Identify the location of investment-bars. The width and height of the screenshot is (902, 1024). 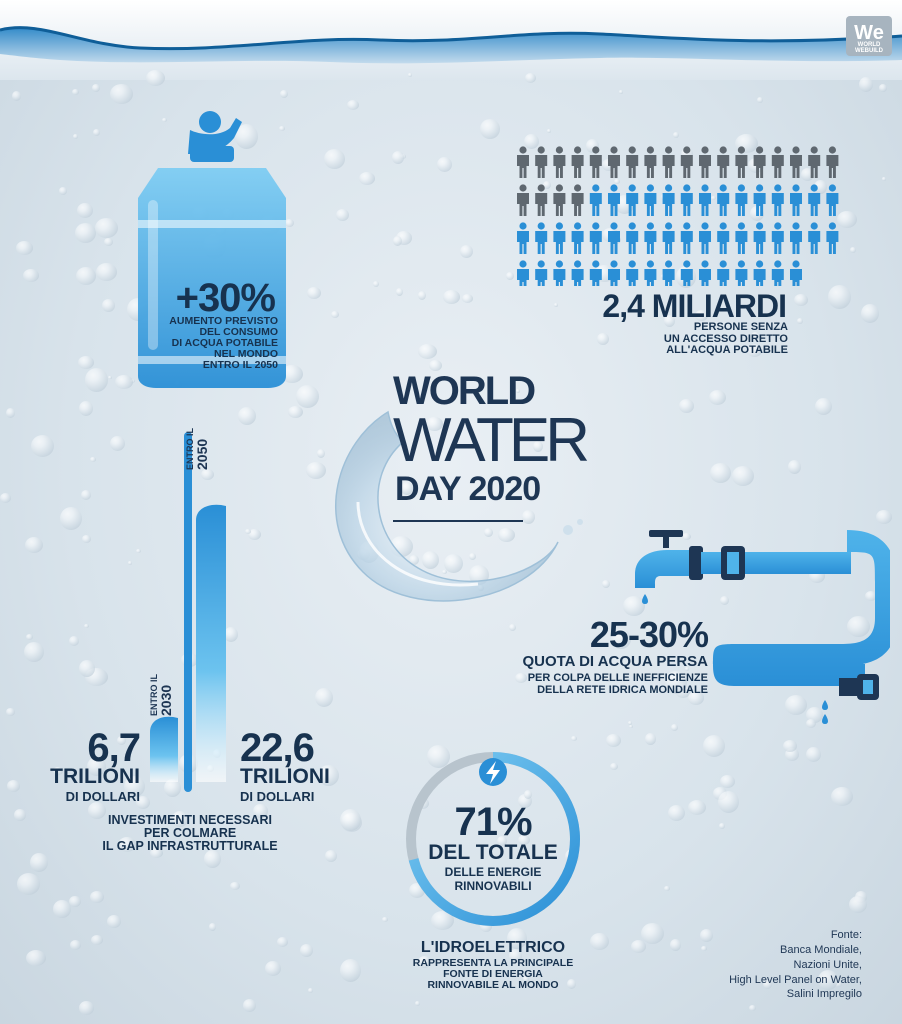
(188, 612).